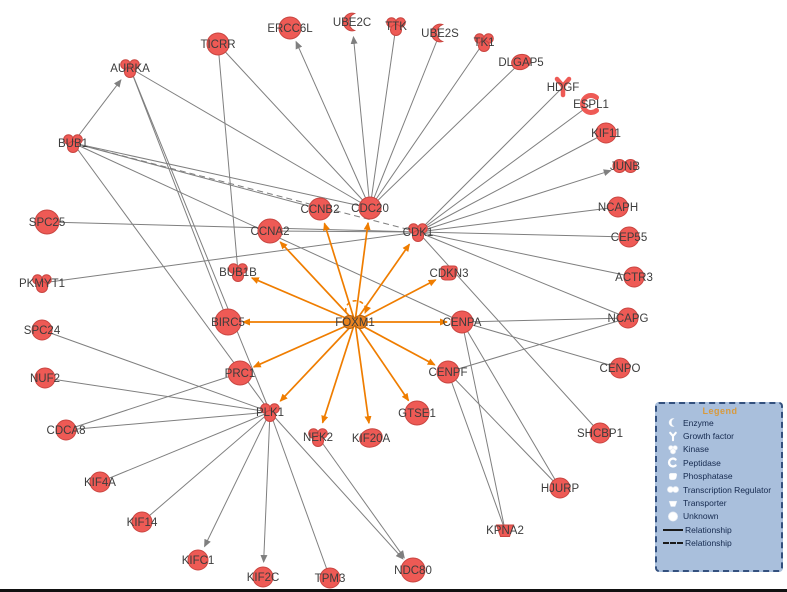 This screenshot has width=787, height=592. Describe the element at coordinates (303, 300) in the screenshot. I see `edge-foxm1-bub1b` at that location.